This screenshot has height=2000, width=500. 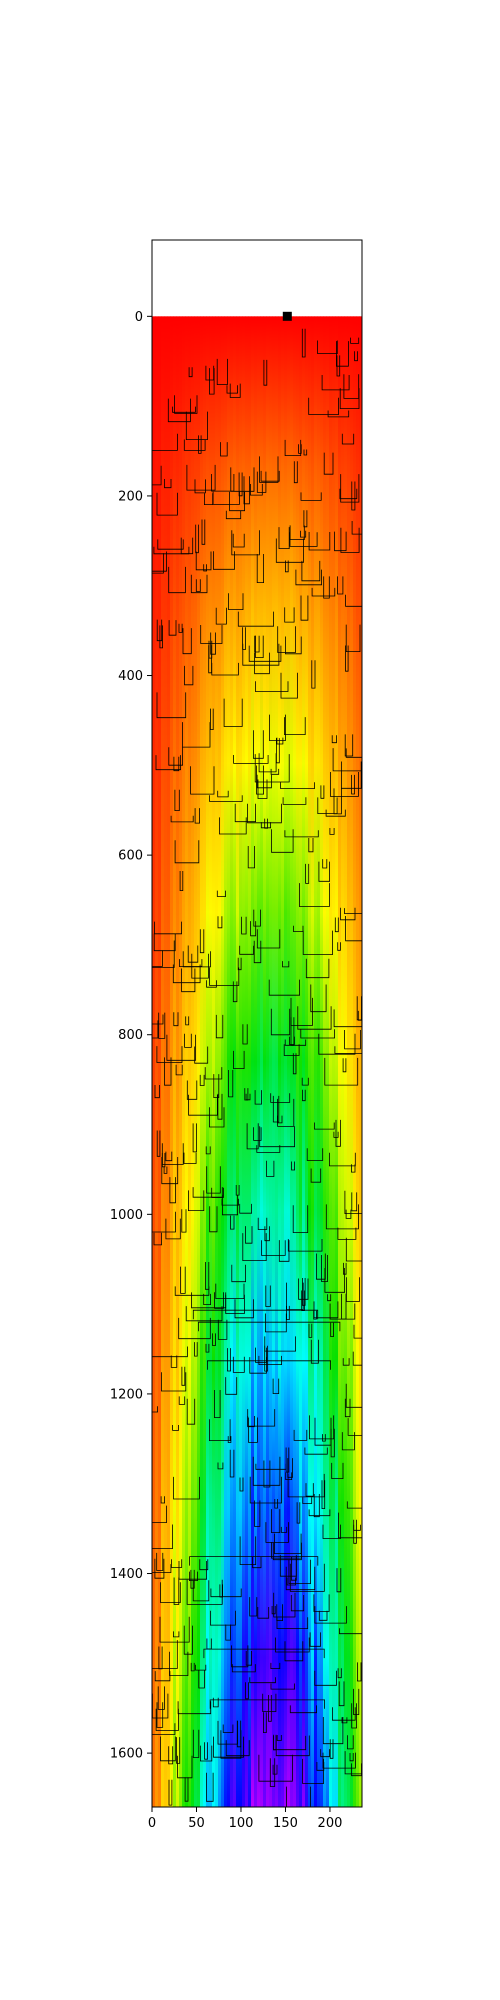 I want to click on y-tick-label: 1200, so click(x=126, y=1394).